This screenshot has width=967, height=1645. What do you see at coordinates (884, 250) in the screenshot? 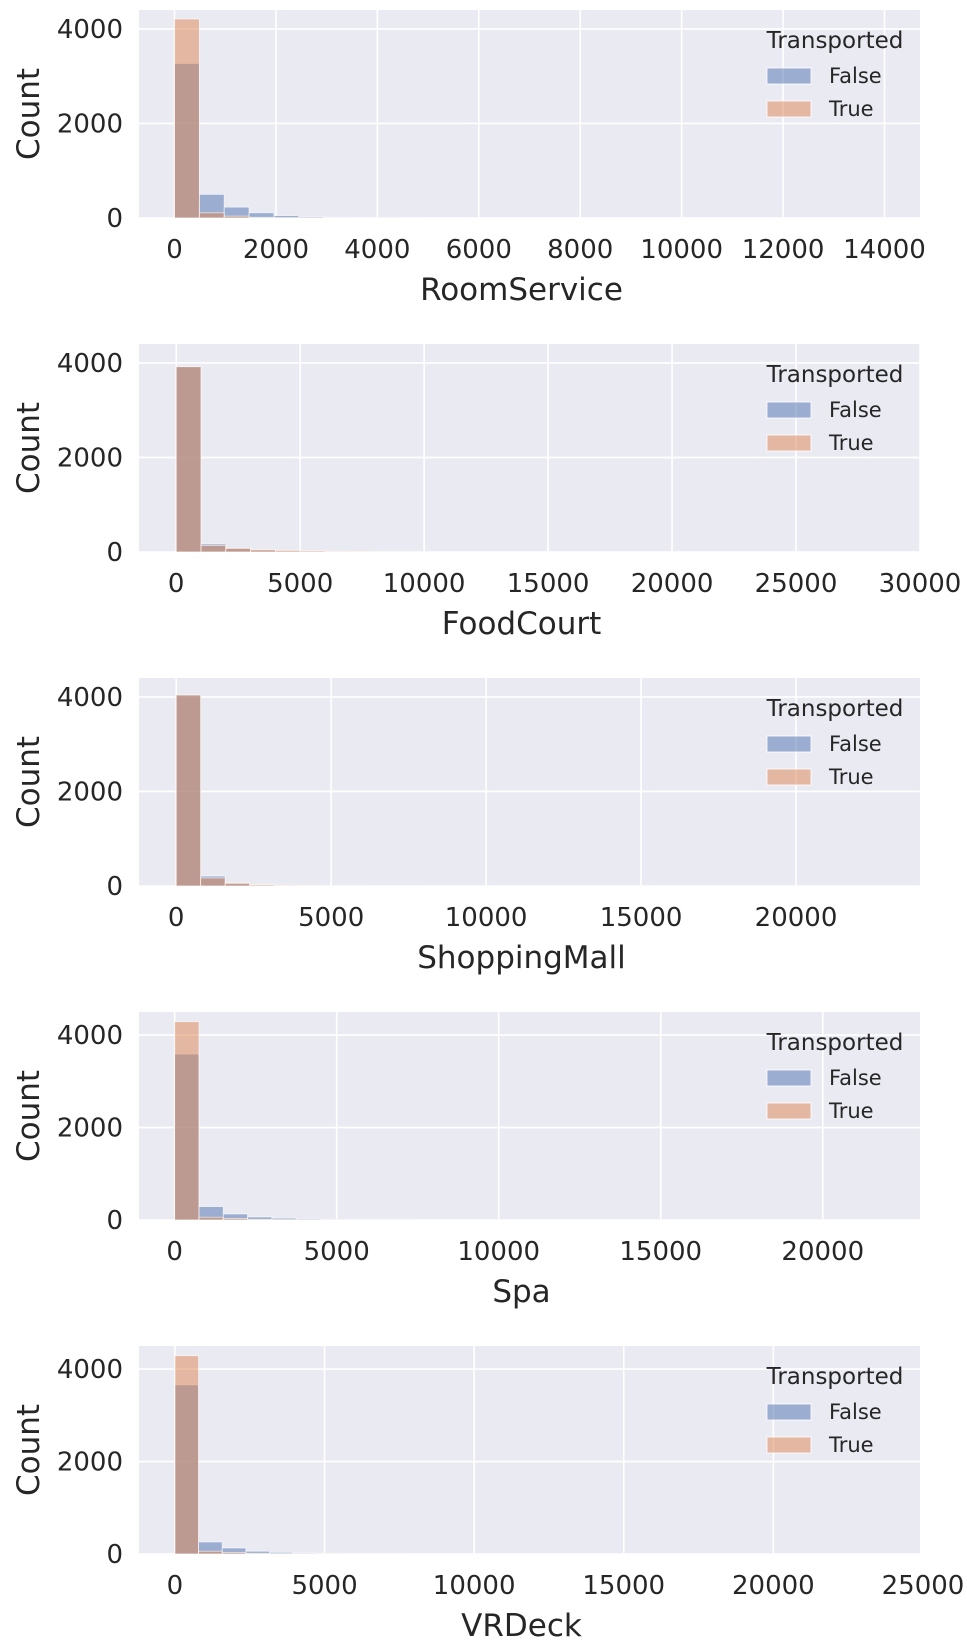
I see `x-tick-label: 14000` at bounding box center [884, 250].